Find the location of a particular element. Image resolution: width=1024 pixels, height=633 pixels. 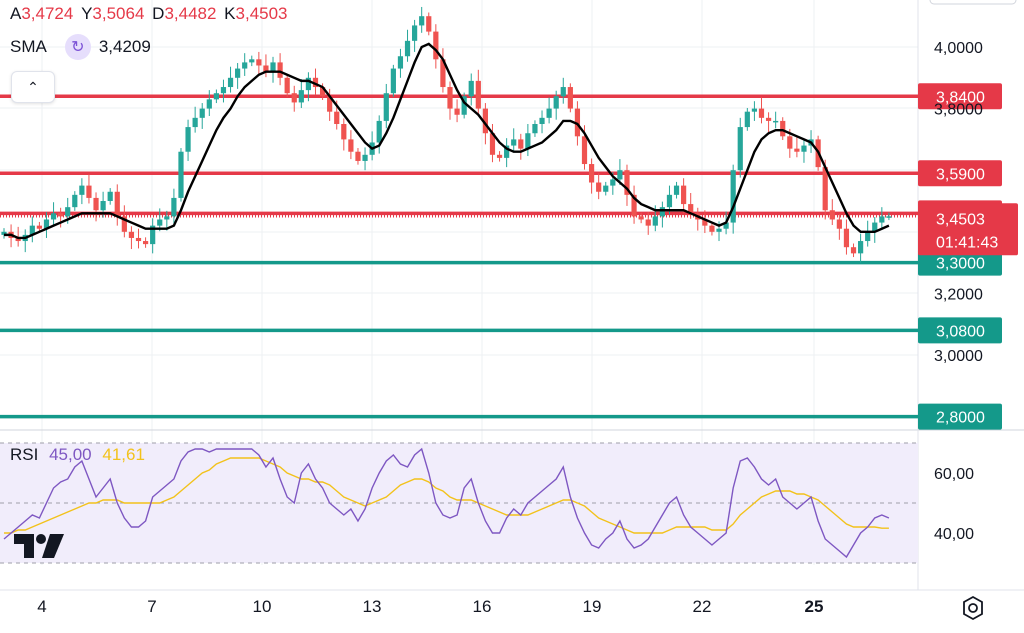

tradingview-logo-icon is located at coordinates (40, 545).